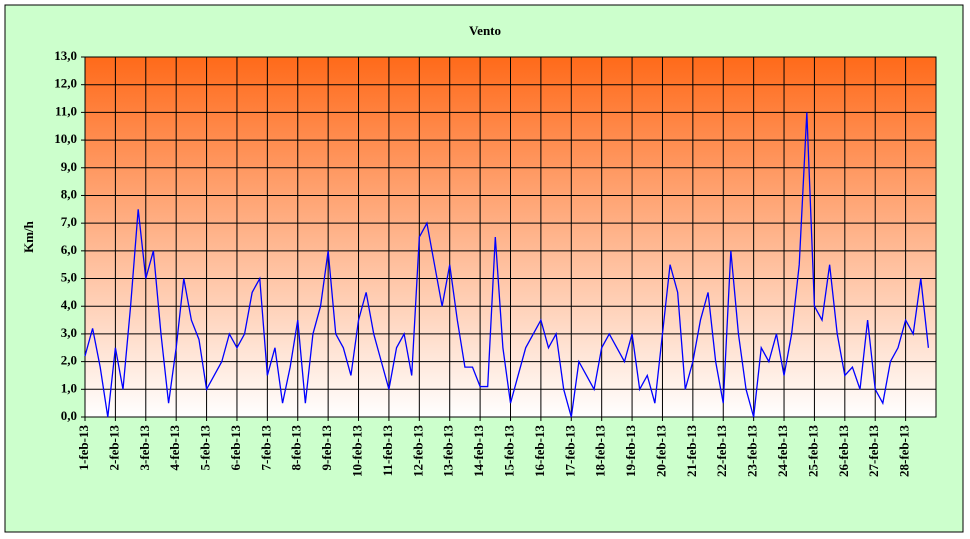  Describe the element at coordinates (235, 448) in the screenshot. I see `x-tick-label: 6-feb-13` at that location.